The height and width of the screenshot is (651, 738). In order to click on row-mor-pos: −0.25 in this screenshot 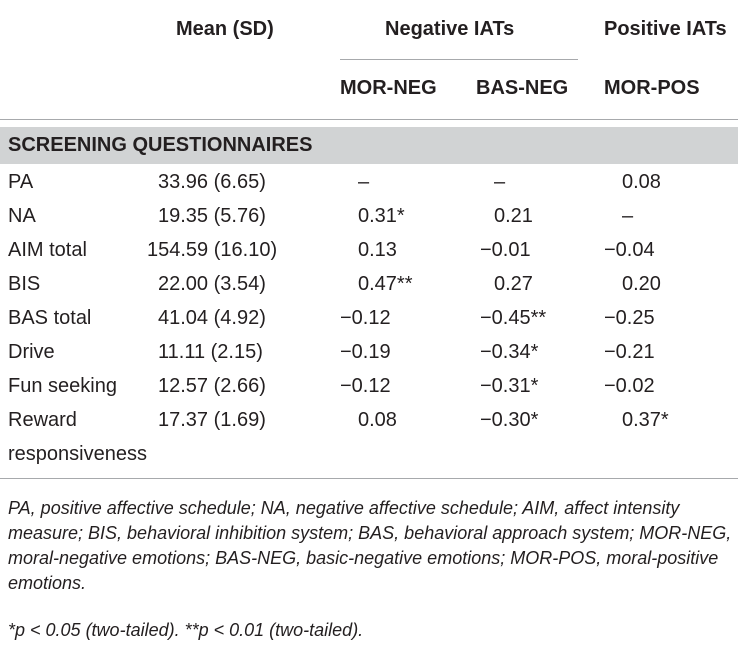, I will do `click(629, 318)`.